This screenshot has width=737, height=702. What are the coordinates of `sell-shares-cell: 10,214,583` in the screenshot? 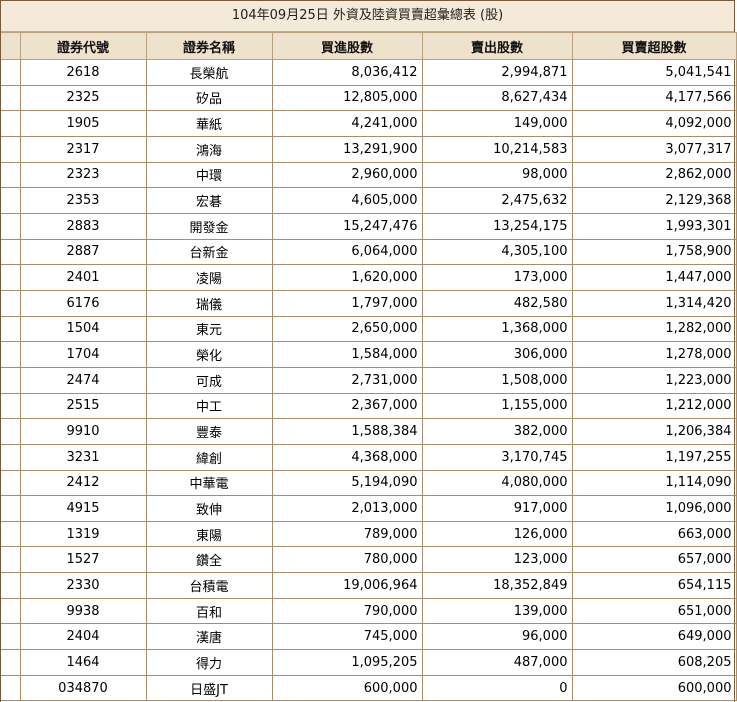 It's located at (497, 149).